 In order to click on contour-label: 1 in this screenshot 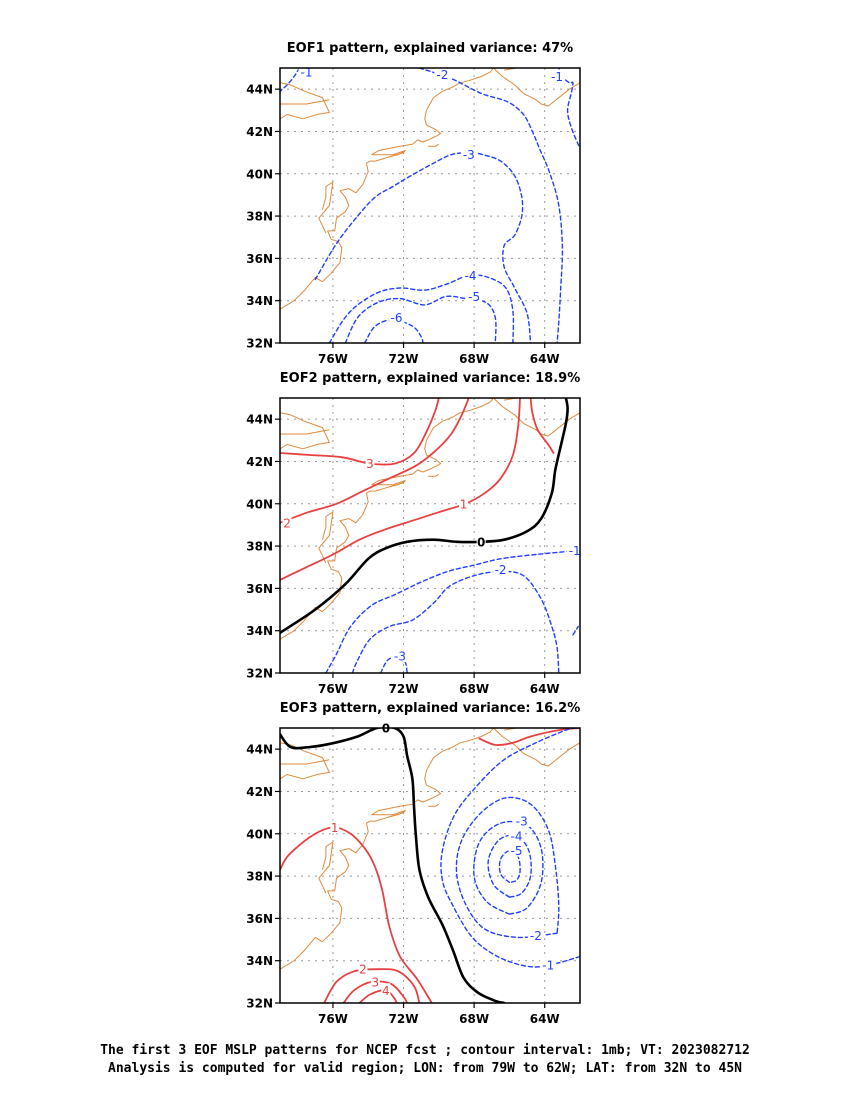, I will do `click(464, 504)`.